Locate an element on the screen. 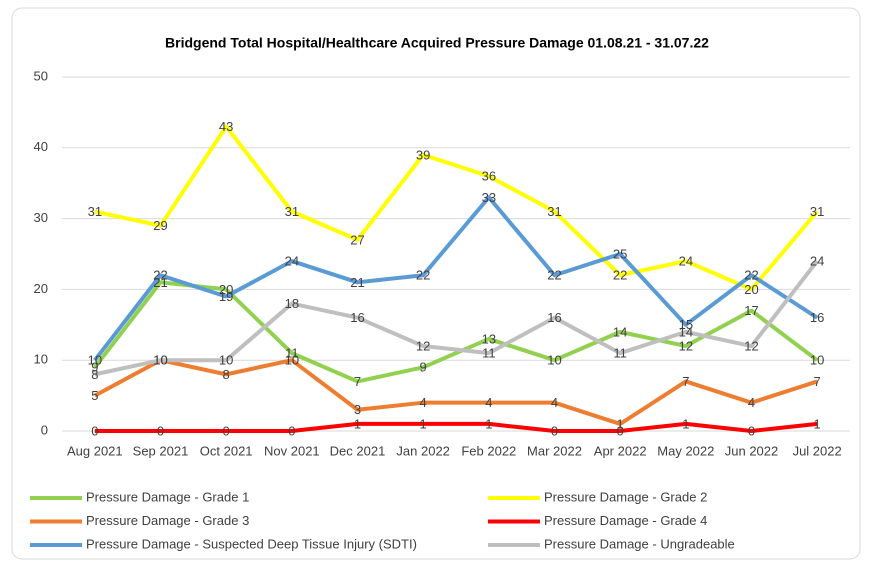  data-label: 43 is located at coordinates (226, 126).